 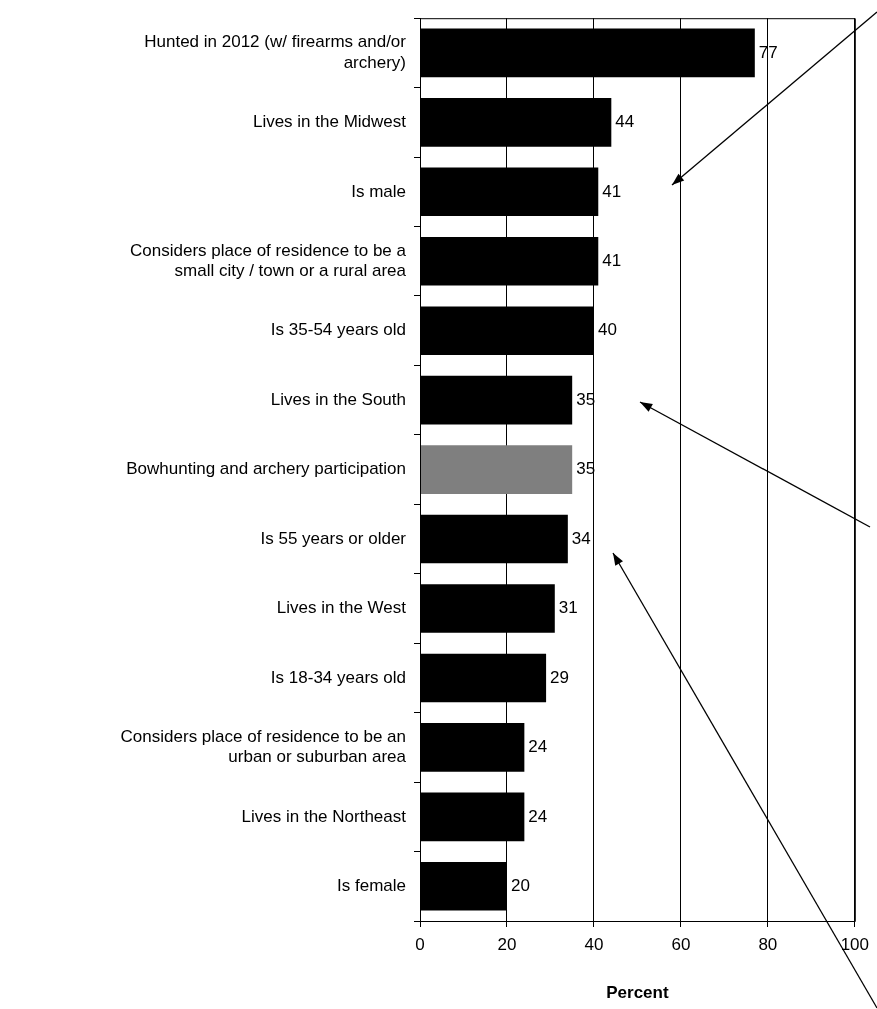 What do you see at coordinates (768, 944) in the screenshot?
I see `x-tick-label: 80` at bounding box center [768, 944].